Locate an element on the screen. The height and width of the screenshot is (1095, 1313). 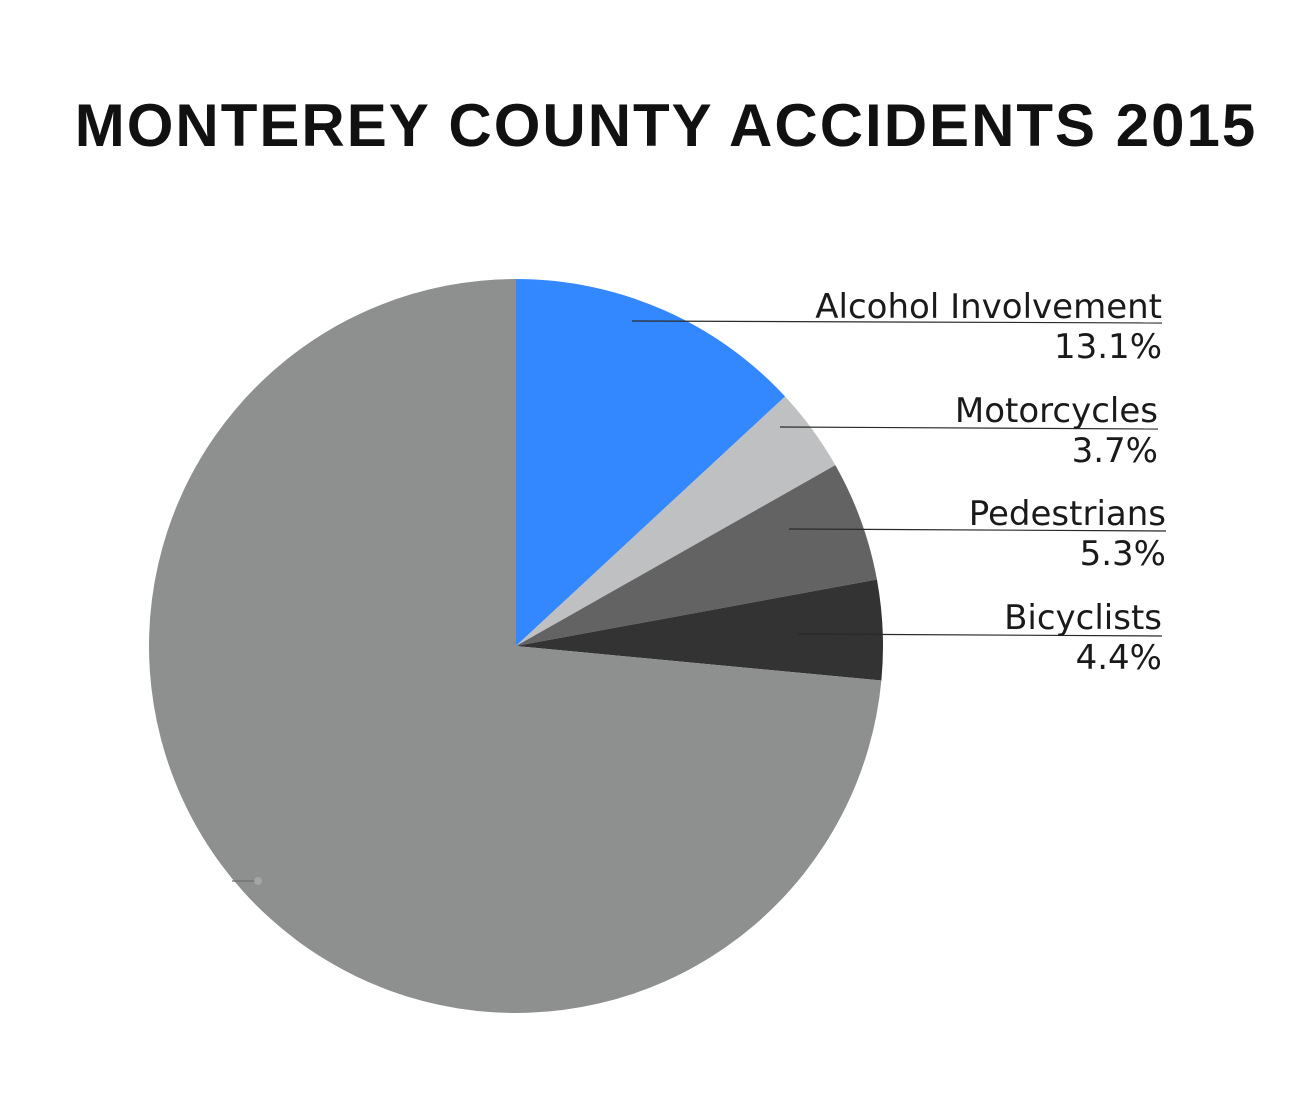
leader-line-bicyclists is located at coordinates (980, 635).